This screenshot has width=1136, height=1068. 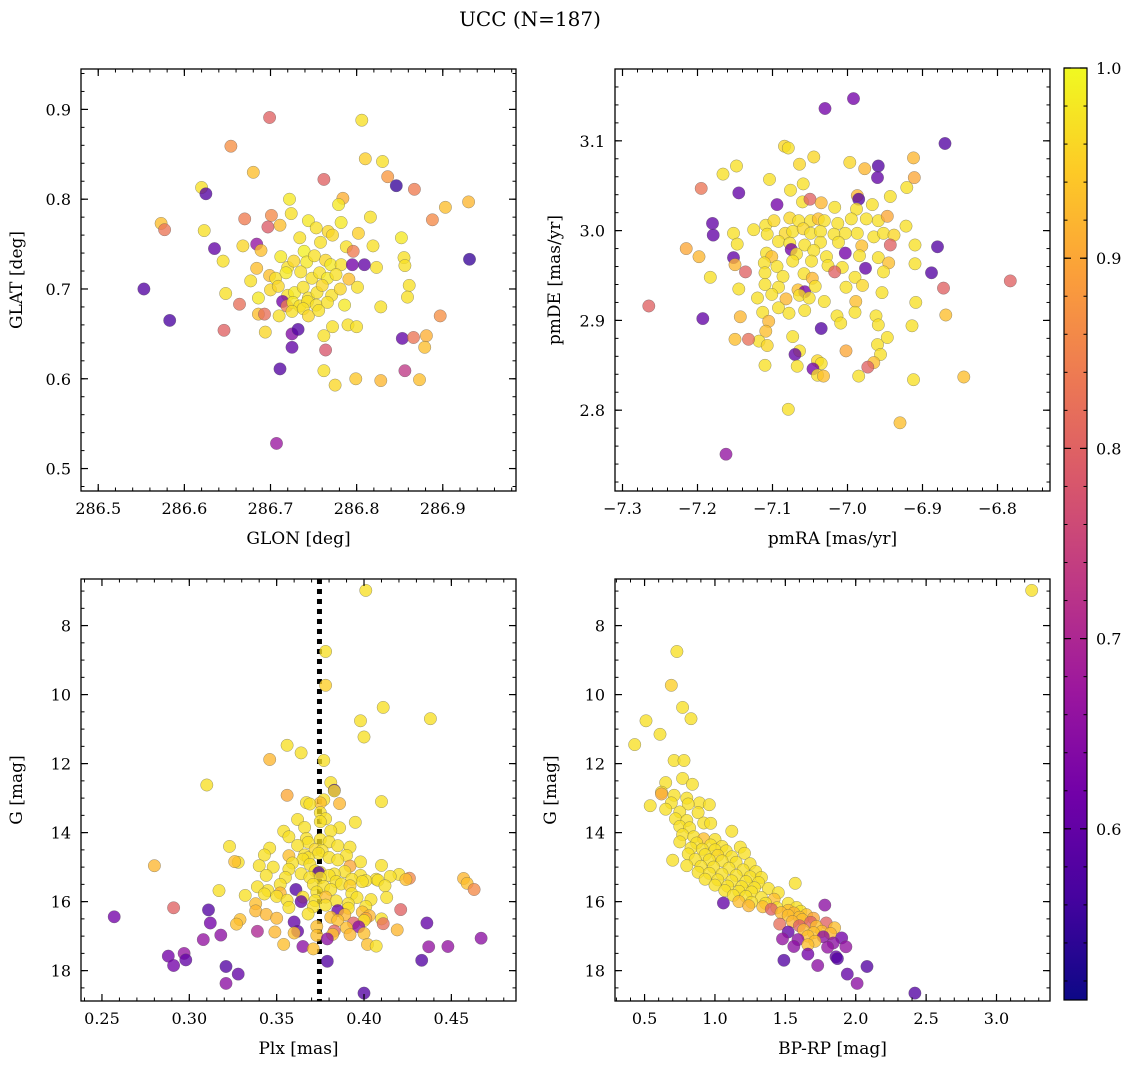 I want to click on y-tick-label: 16, so click(x=61, y=902).